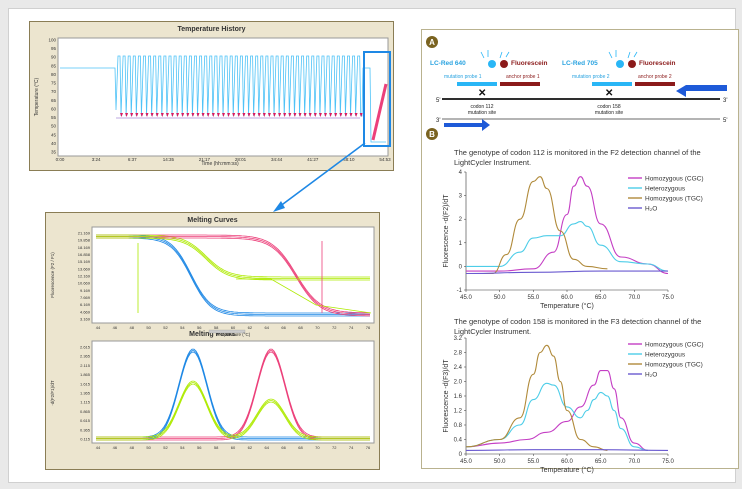 Image resolution: width=742 pixels, height=489 pixels. I want to click on melt-xtick: 58, so click(216, 447).